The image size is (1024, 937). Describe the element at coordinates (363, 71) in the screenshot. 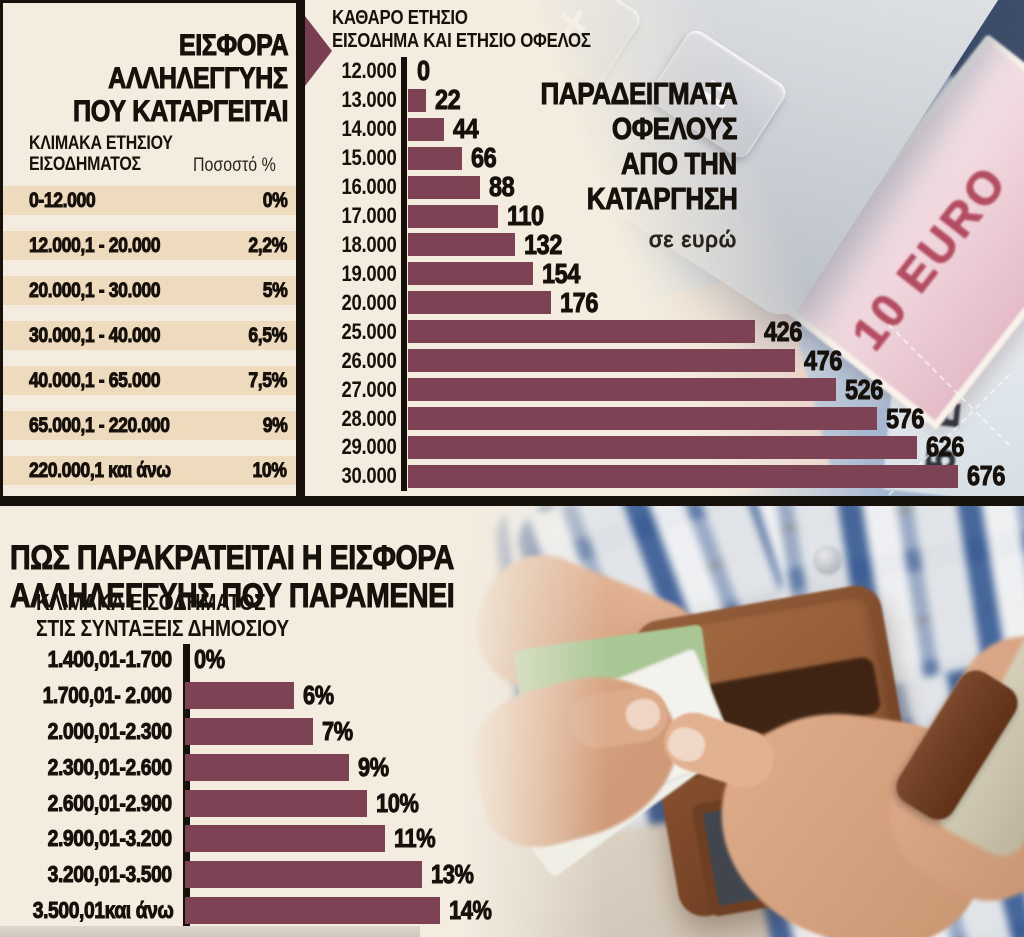

I see `income-label: 12.000` at that location.